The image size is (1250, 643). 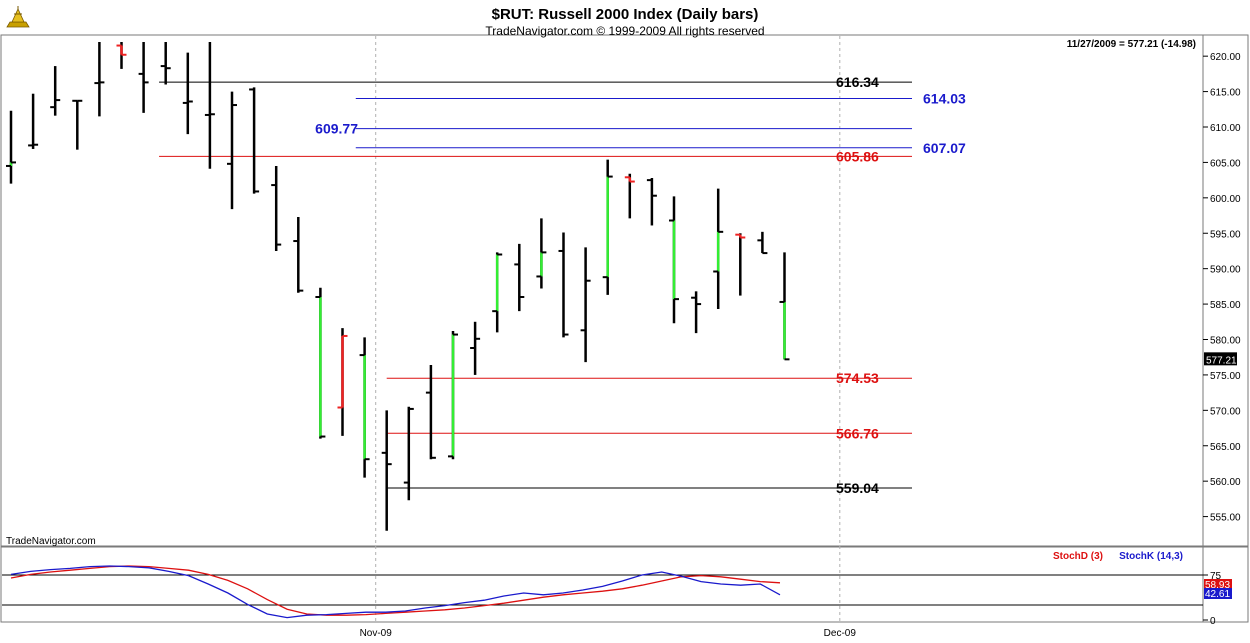 I want to click on level-label: 574.53, so click(x=857, y=378).